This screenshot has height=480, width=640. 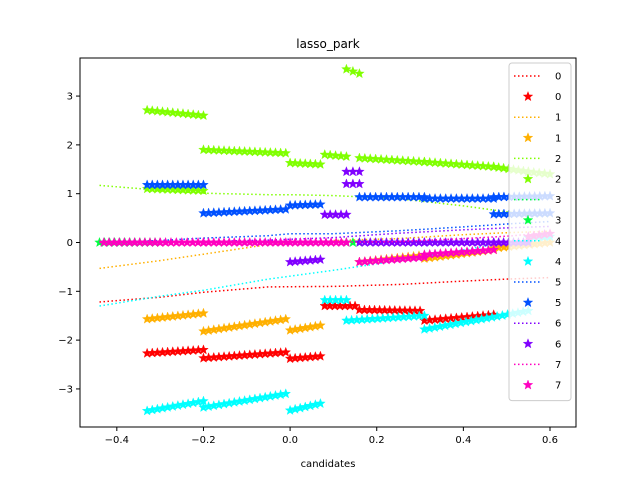 What do you see at coordinates (203, 440) in the screenshot?
I see `x-tick-label: −0.2` at bounding box center [203, 440].